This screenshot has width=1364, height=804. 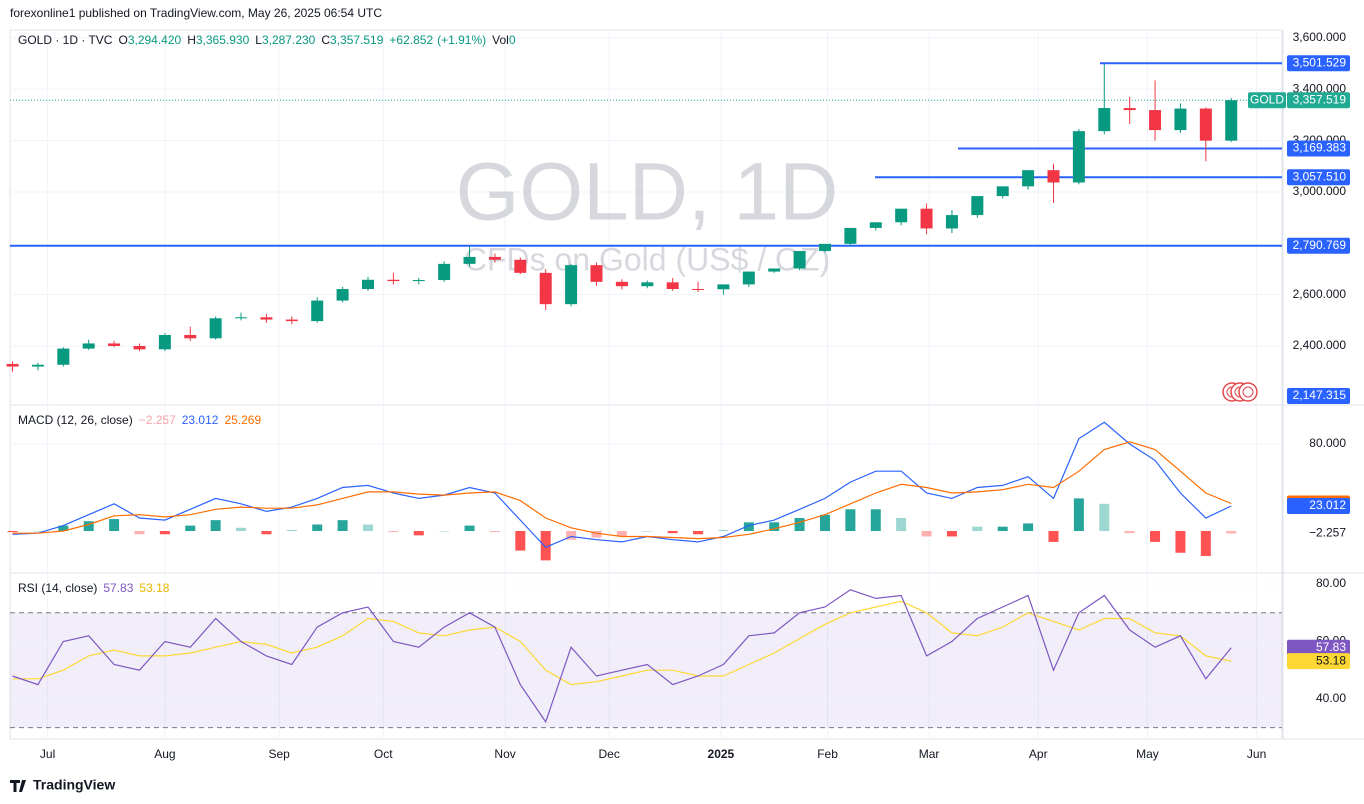 I want to click on symbol-tag: GOLD, so click(x=1267, y=99).